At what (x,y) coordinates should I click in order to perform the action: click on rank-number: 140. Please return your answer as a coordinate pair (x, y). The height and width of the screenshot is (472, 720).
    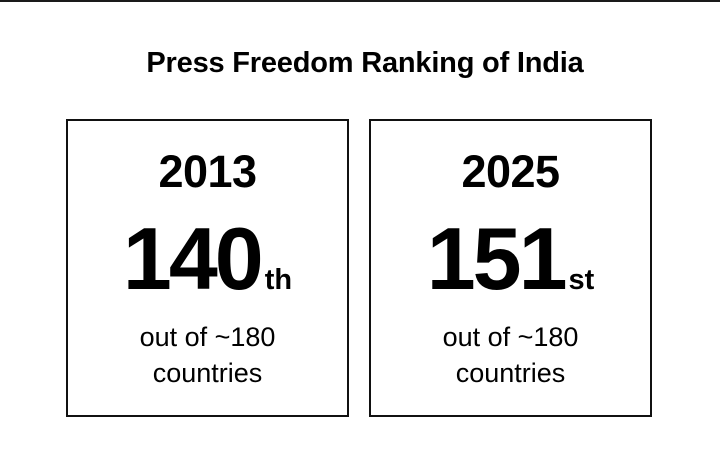
    Looking at the image, I should click on (193, 258).